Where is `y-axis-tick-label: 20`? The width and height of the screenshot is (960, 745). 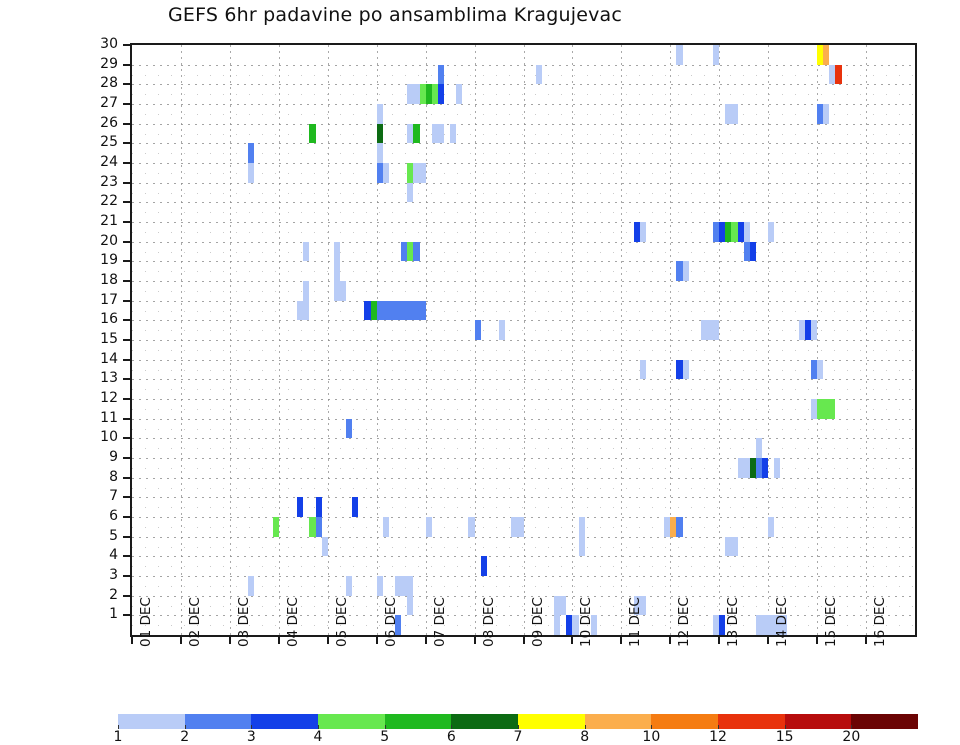
y-axis-tick-label: 20 is located at coordinates (109, 240).